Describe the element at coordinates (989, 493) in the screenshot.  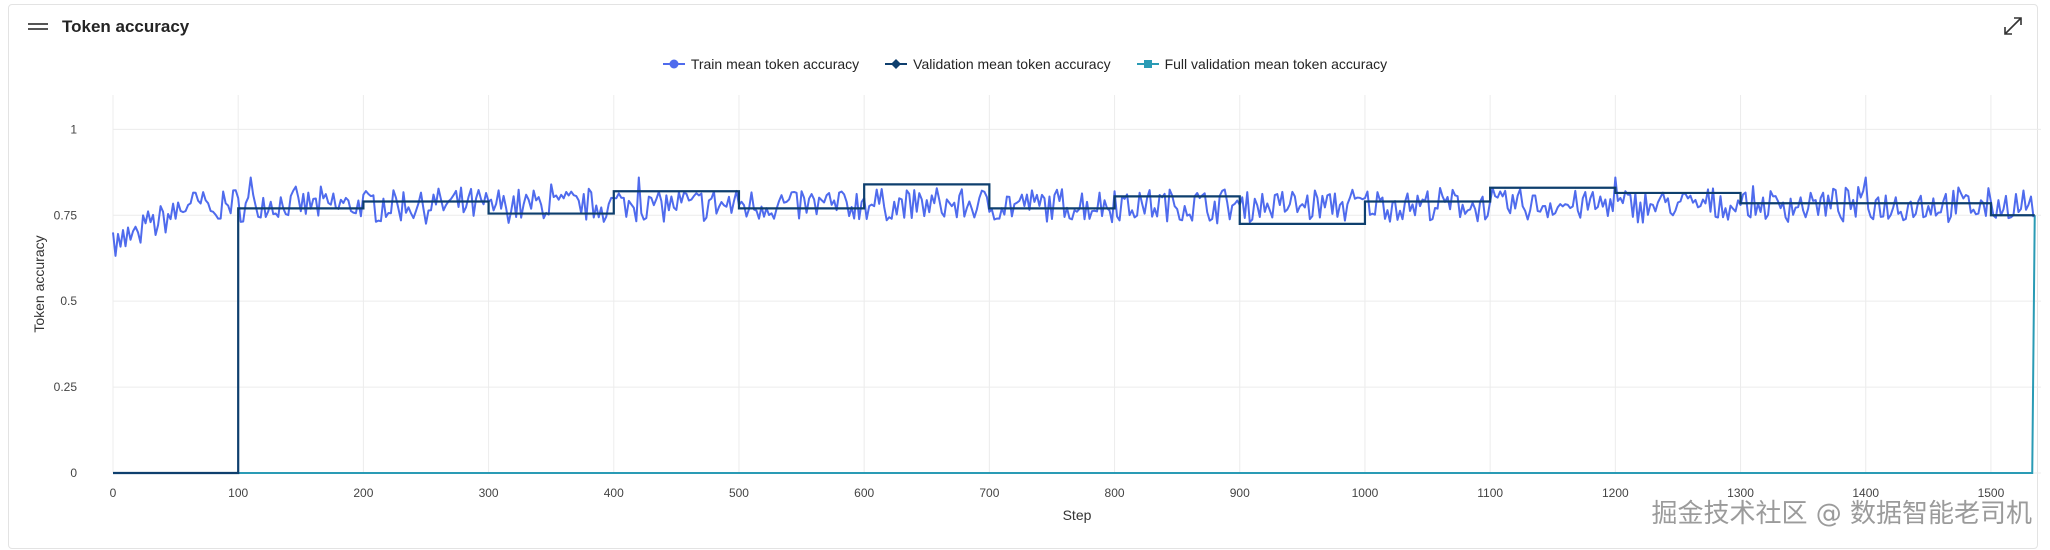
I see `x-tick-label: 700` at that location.